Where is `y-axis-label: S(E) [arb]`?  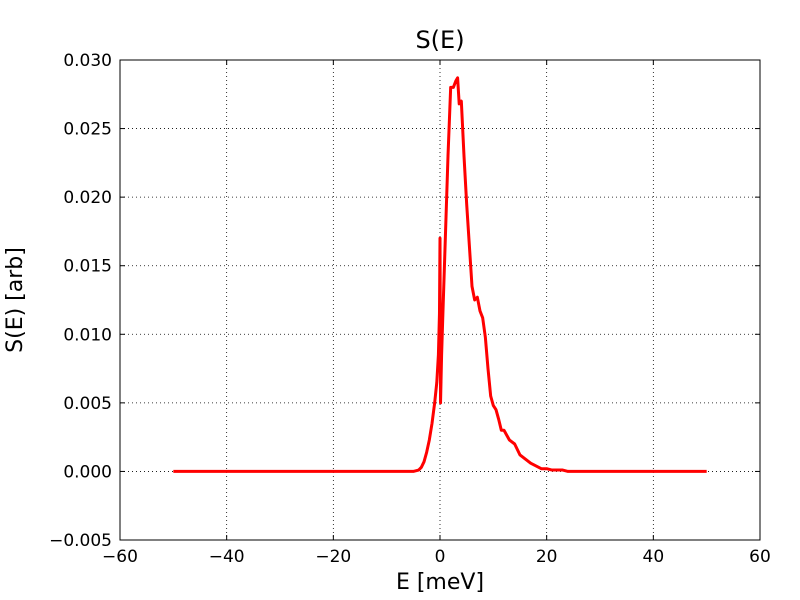
y-axis-label: S(E) [arb] is located at coordinates (15, 300).